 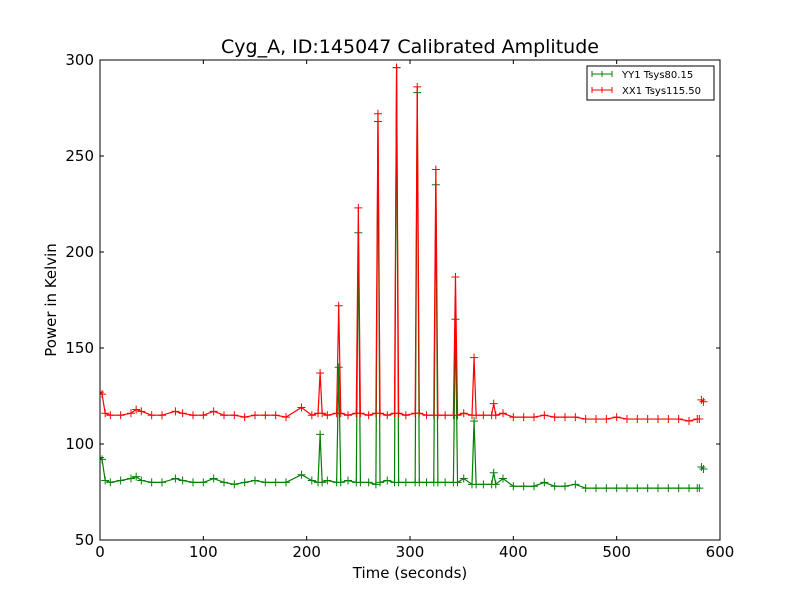 What do you see at coordinates (410, 552) in the screenshot?
I see `x-tick-label: 300` at bounding box center [410, 552].